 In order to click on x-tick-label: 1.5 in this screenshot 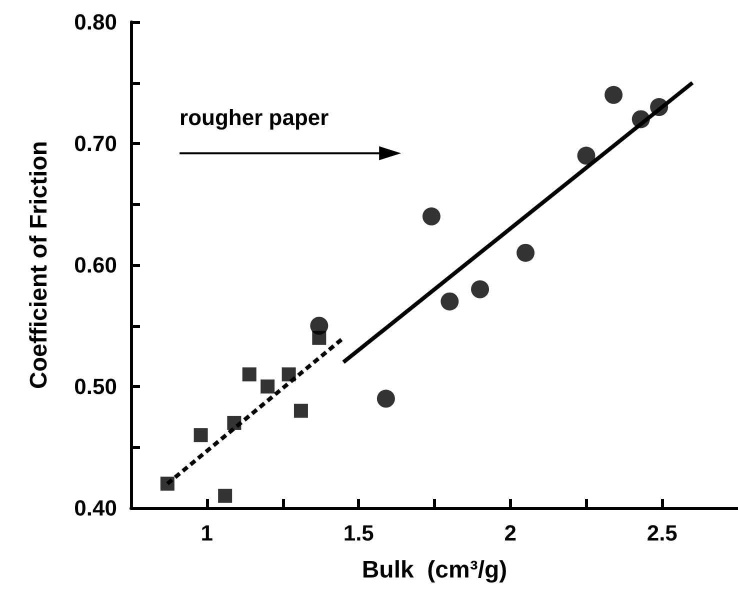, I will do `click(358, 533)`.